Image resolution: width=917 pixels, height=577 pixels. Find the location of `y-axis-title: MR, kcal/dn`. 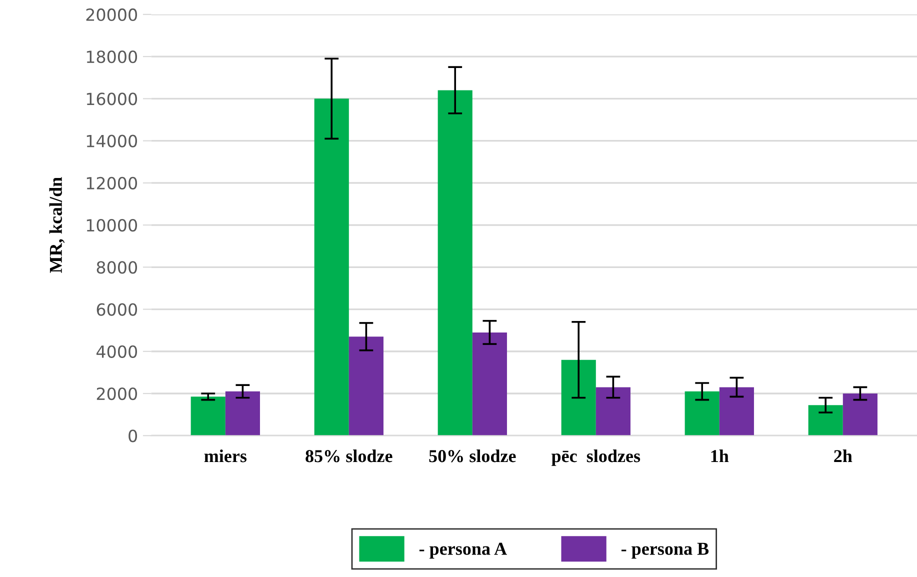

y-axis-title: MR, kcal/dn is located at coordinates (57, 225).